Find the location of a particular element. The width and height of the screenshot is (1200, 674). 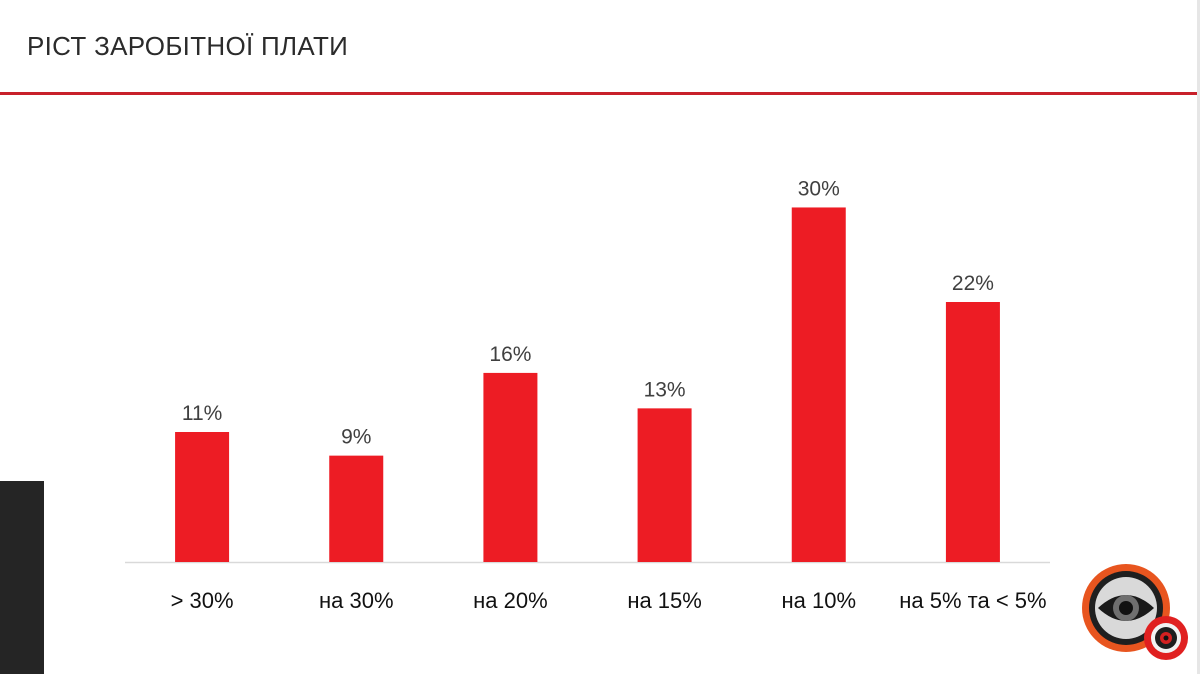

side-panel is located at coordinates (22, 577).